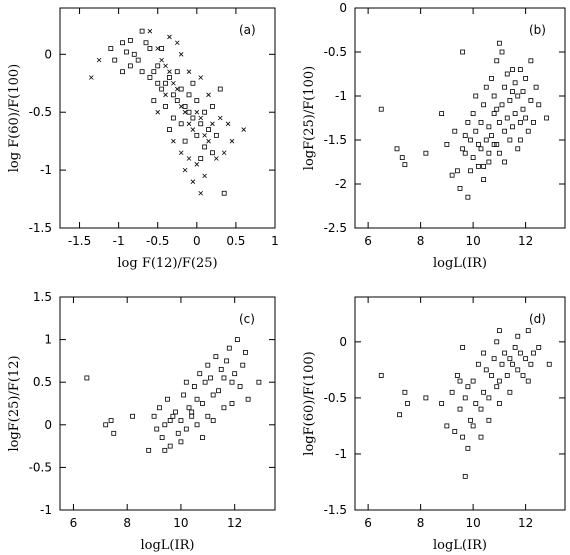  Describe the element at coordinates (167, 263) in the screenshot. I see `x-axis-label: log F(12)/F(25)` at that location.